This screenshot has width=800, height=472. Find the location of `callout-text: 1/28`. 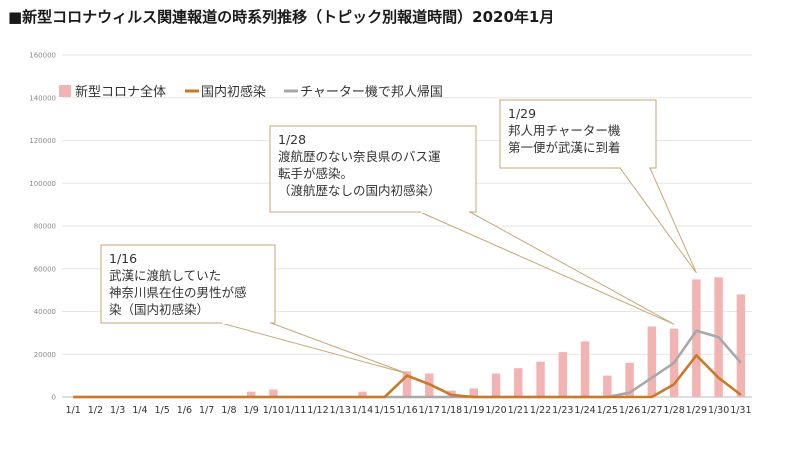

callout-text: 1/28 is located at coordinates (292, 139).